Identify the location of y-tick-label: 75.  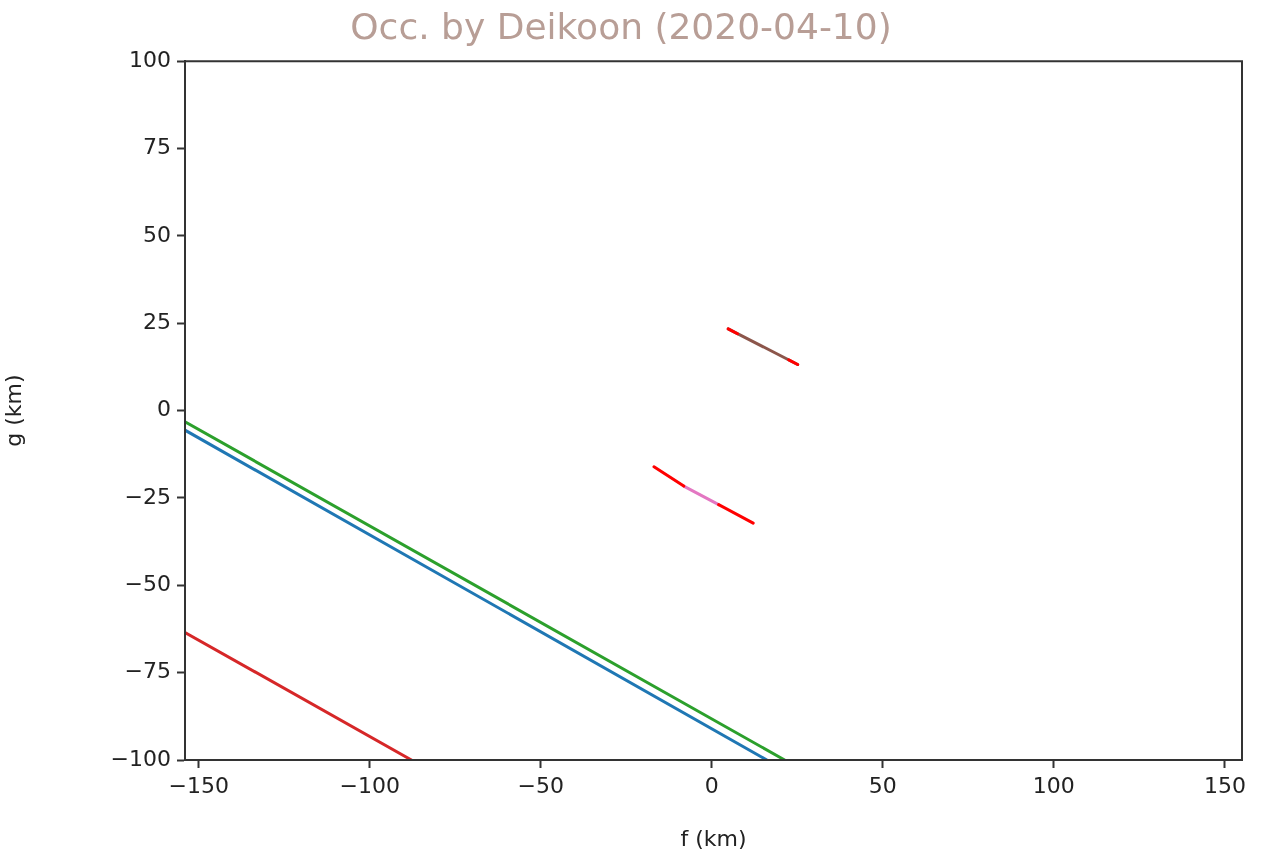
(157, 147).